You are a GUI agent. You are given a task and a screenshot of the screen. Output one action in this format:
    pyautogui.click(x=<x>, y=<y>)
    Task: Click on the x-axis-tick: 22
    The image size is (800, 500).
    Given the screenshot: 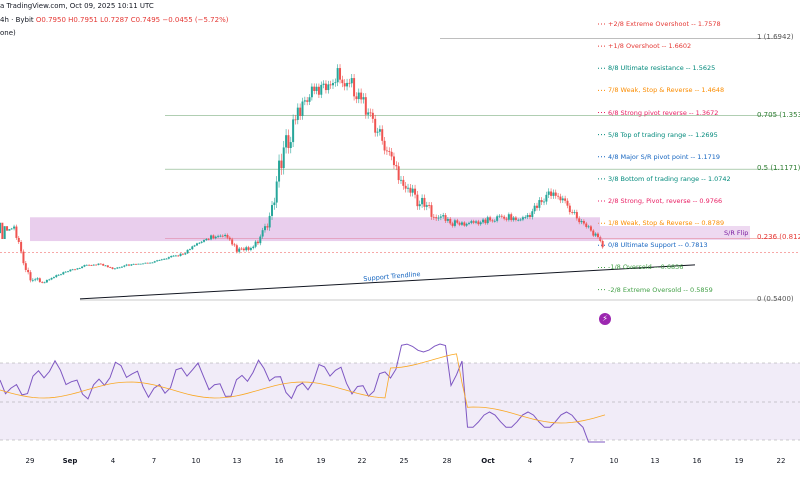 What is the action you would take?
    pyautogui.click(x=362, y=461)
    